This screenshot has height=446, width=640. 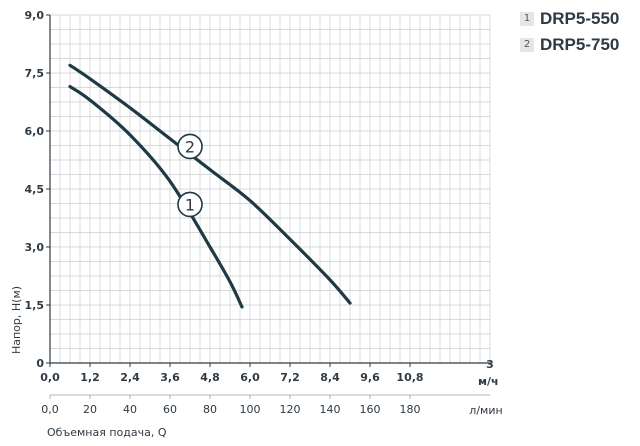 What do you see at coordinates (490, 364) in the screenshot?
I see `x-unit-top-sup: 3` at bounding box center [490, 364].